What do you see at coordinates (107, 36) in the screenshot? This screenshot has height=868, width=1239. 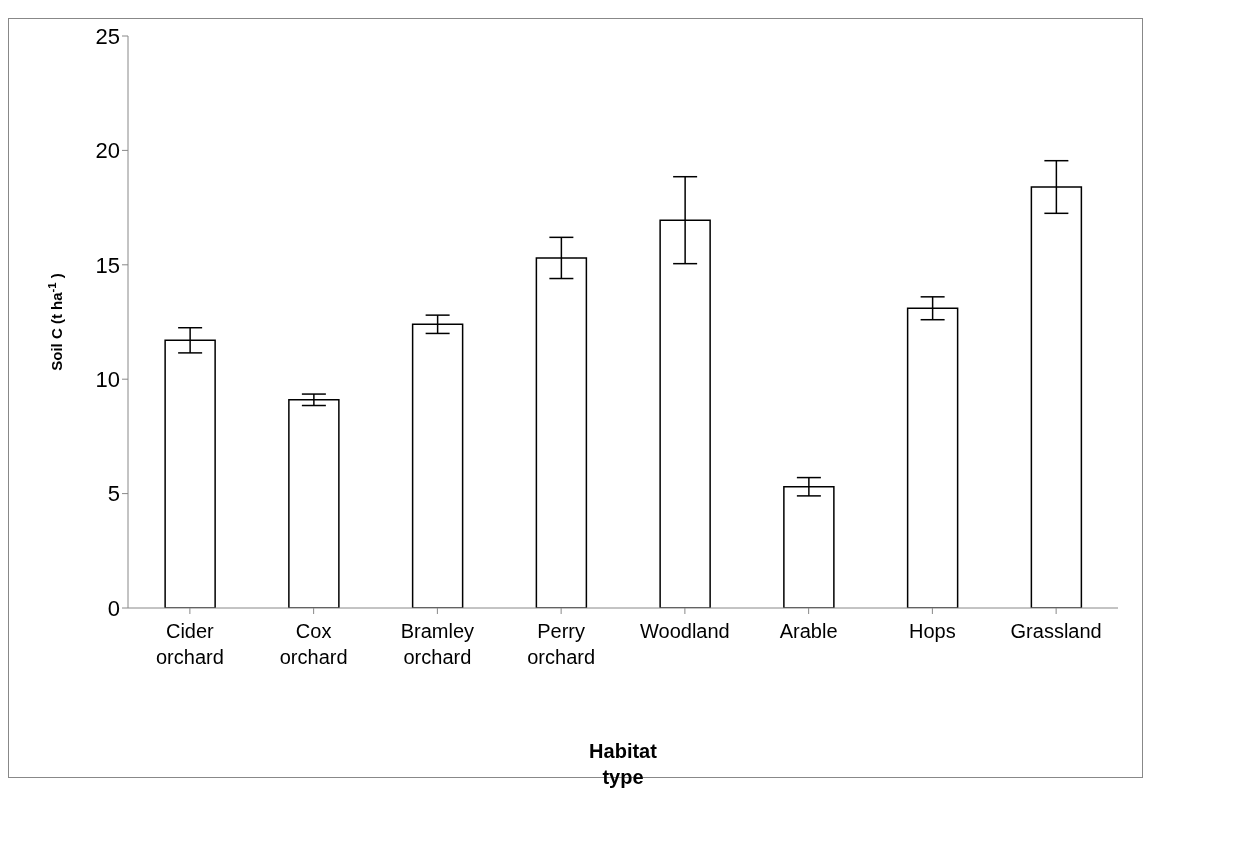 I see `y-tick-label: 25` at bounding box center [107, 36].